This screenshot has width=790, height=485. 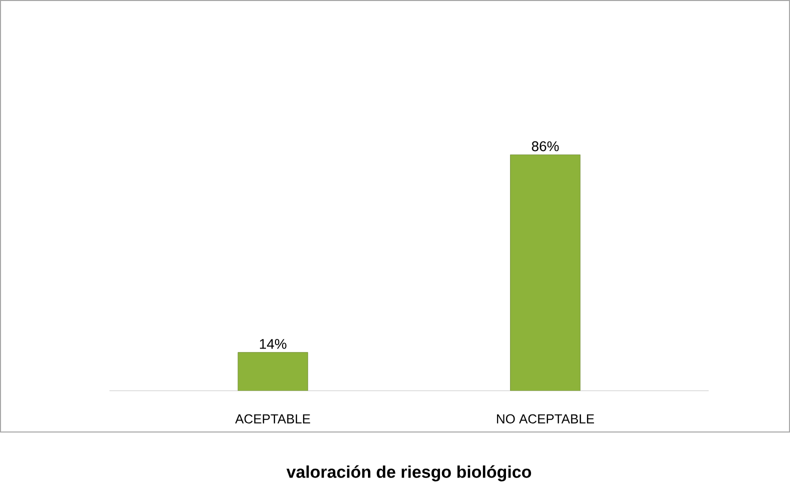 What do you see at coordinates (545, 146) in the screenshot?
I see `data-label: 86%` at bounding box center [545, 146].